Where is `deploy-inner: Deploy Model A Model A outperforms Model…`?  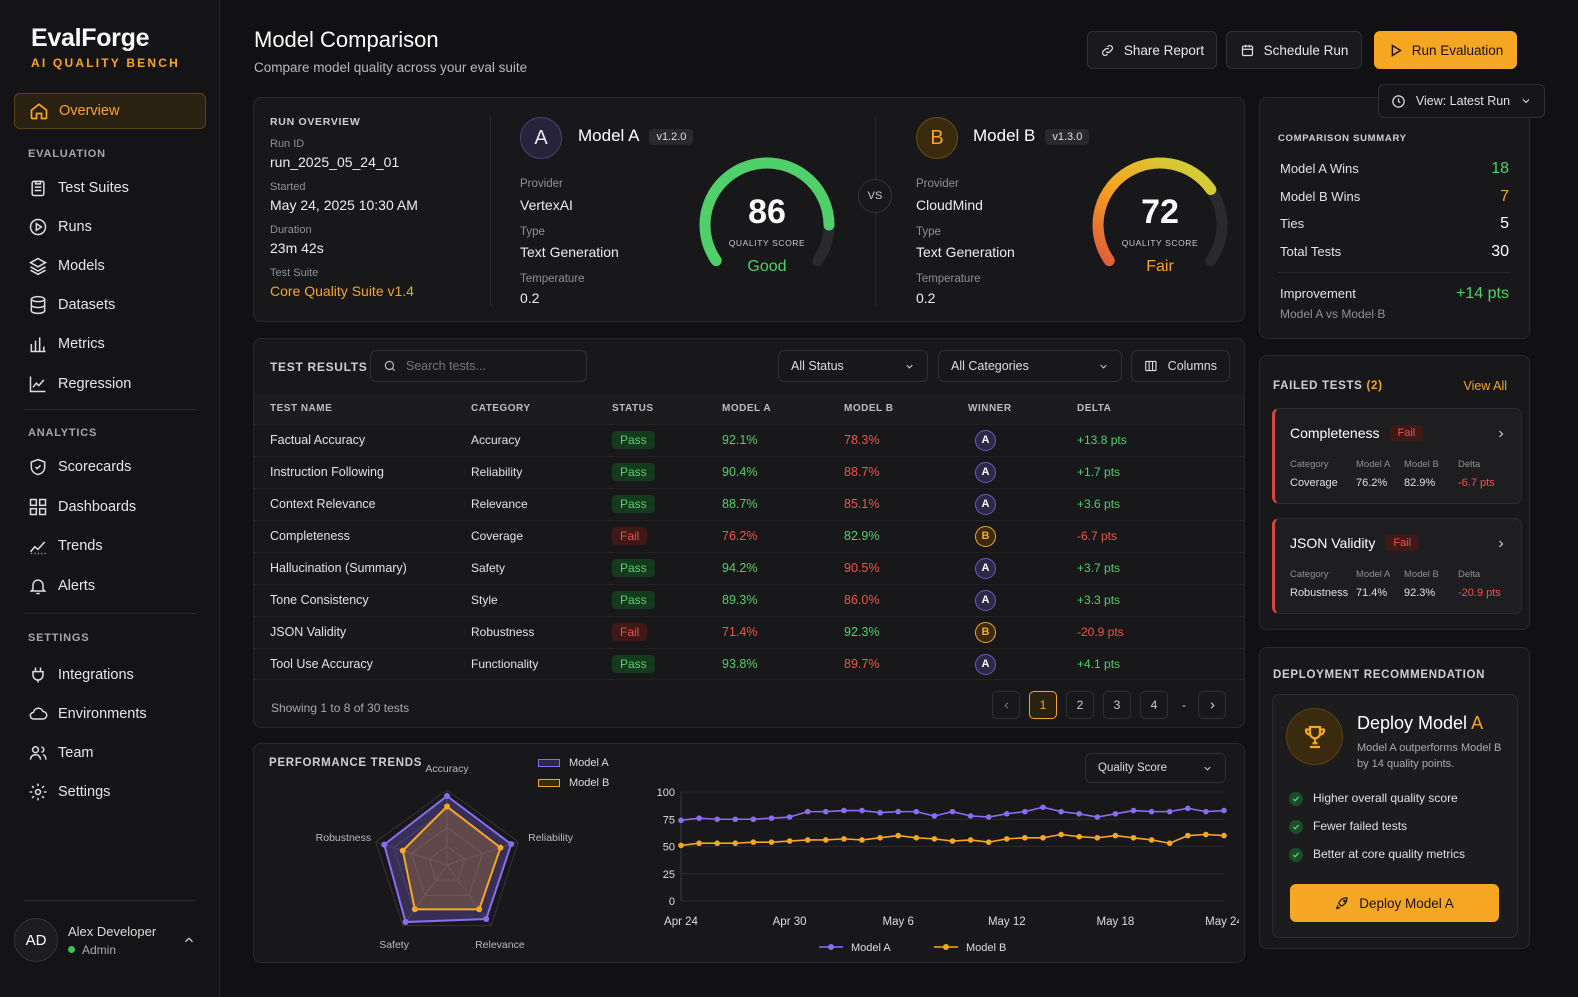
deploy-inner: Deploy Model A Model A outperforms Model… is located at coordinates (1395, 816).